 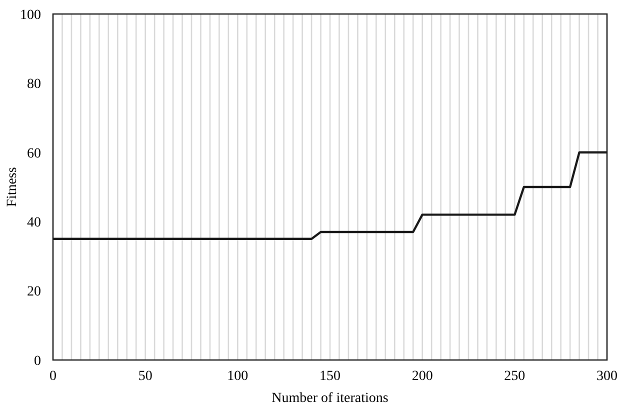 What do you see at coordinates (330, 398) in the screenshot?
I see `x-axis-title: Number of iterations` at bounding box center [330, 398].